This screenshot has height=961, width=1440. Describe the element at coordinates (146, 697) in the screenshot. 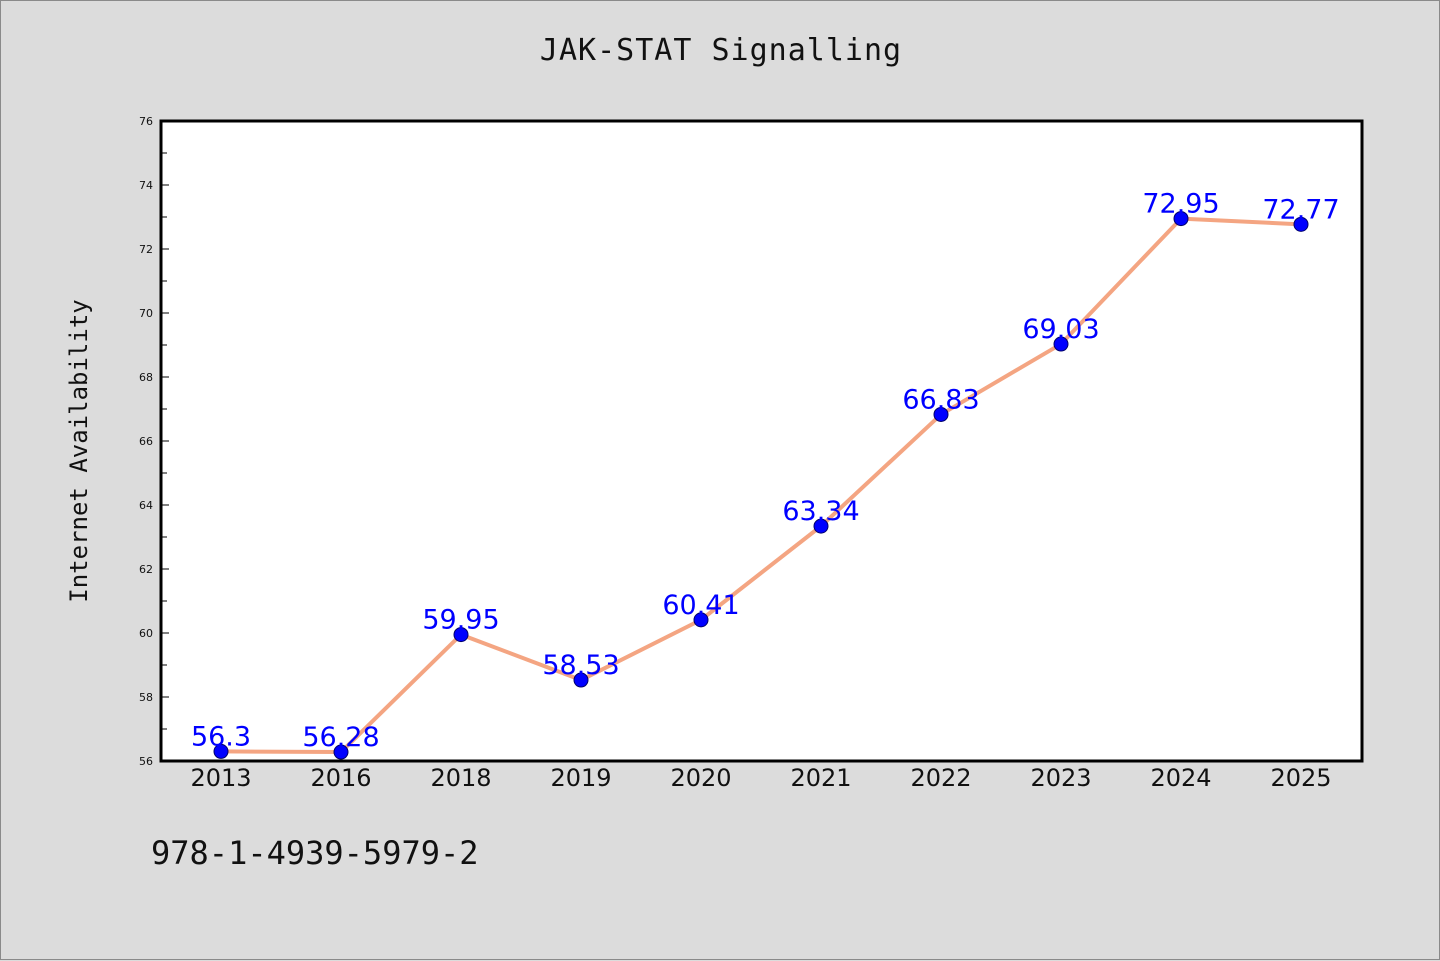

I see `y-tick-label: 58` at that location.